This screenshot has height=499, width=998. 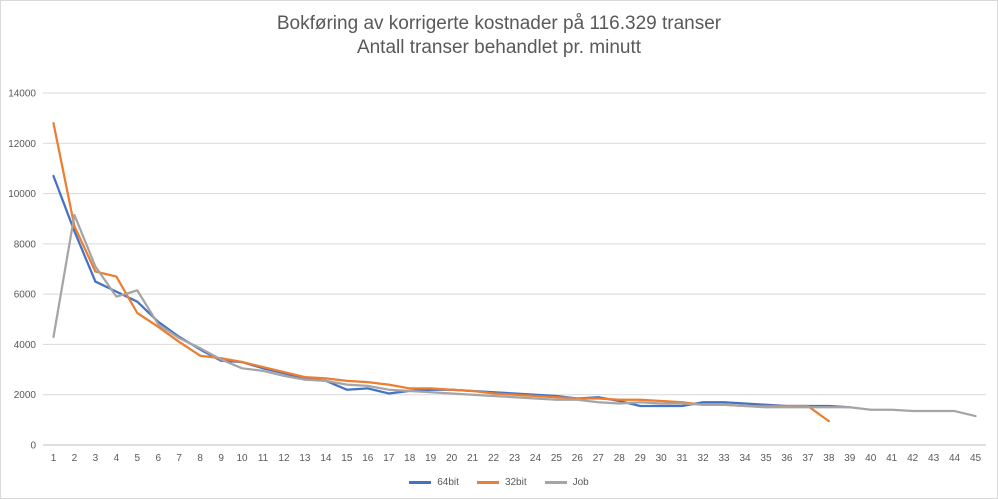 What do you see at coordinates (704, 458) in the screenshot?
I see `x-tick-label: 32` at bounding box center [704, 458].